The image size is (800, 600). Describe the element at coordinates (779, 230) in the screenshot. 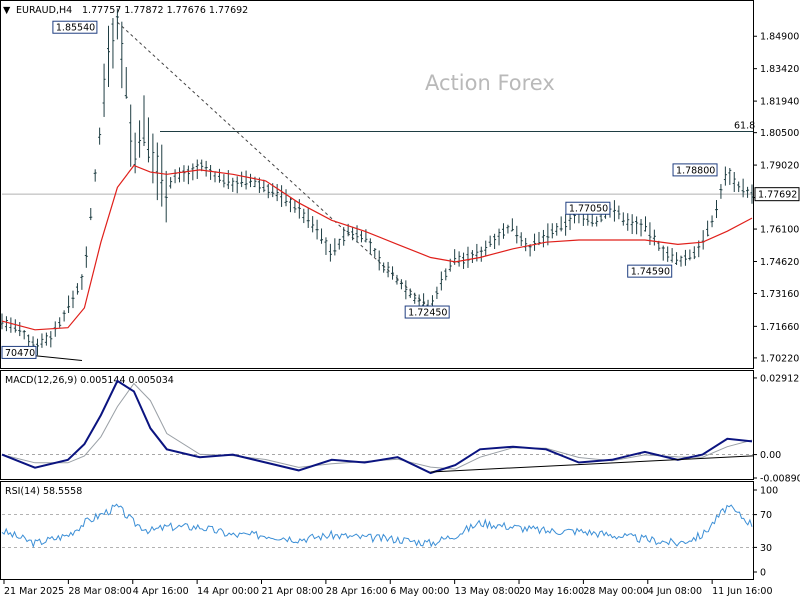

I see `price-y-tick-label: 1.76100` at that location.